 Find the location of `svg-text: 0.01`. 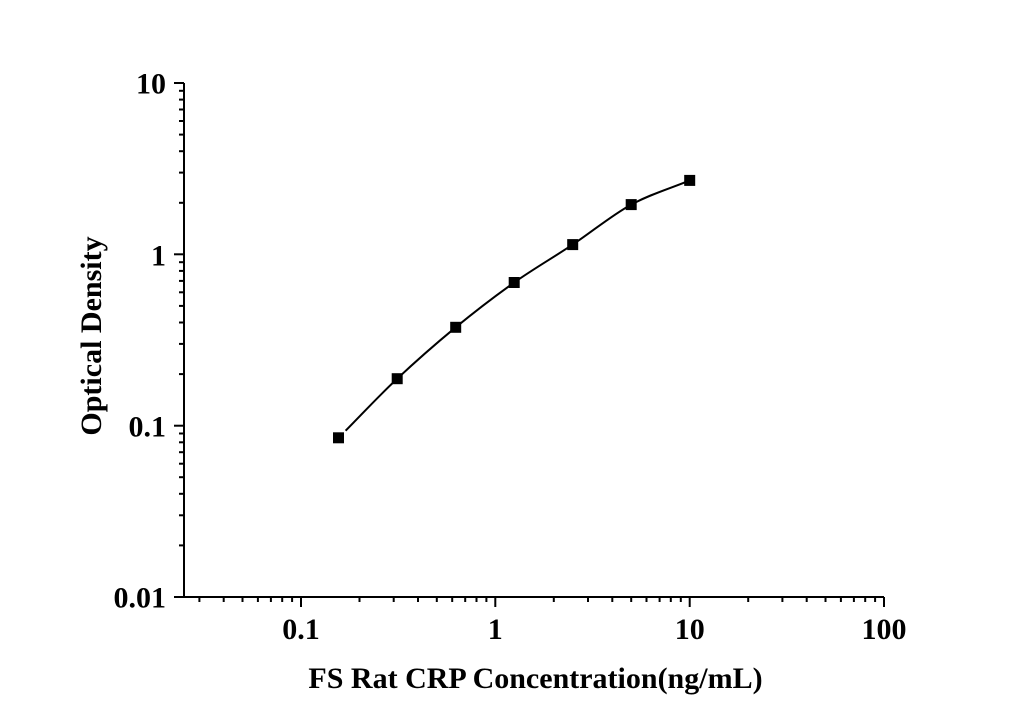

svg-text: 0.01 is located at coordinates (140, 597).